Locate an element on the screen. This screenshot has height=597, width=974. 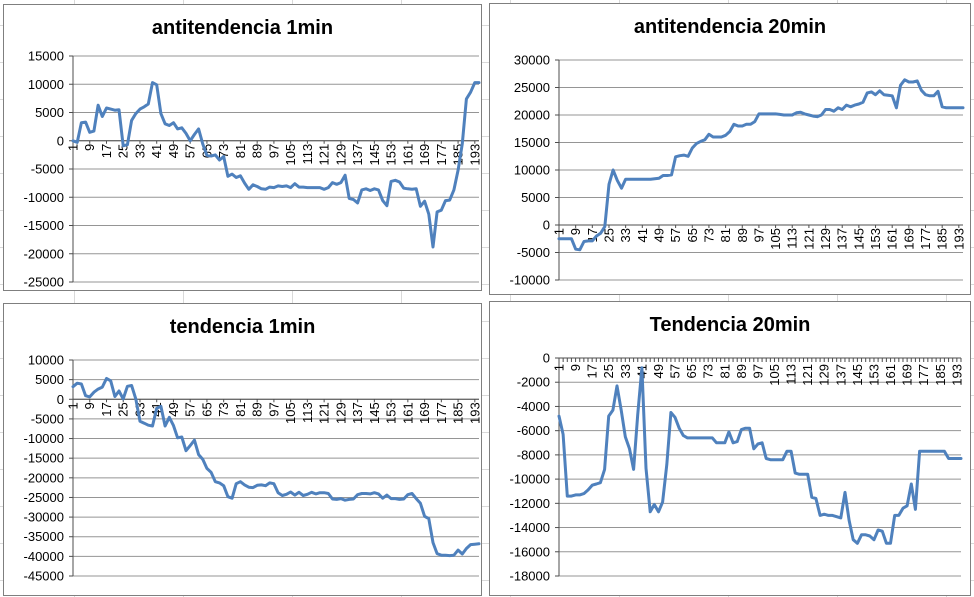
svg-text: -14000 is located at coordinates (530, 527).